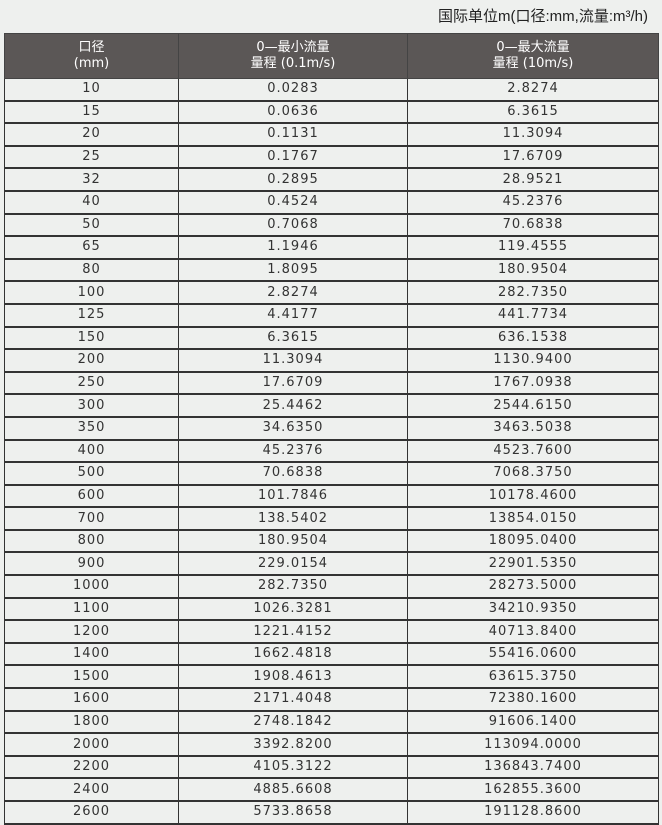  Describe the element at coordinates (293, 179) in the screenshot. I see `cell-min-flow: 0.2895` at that location.